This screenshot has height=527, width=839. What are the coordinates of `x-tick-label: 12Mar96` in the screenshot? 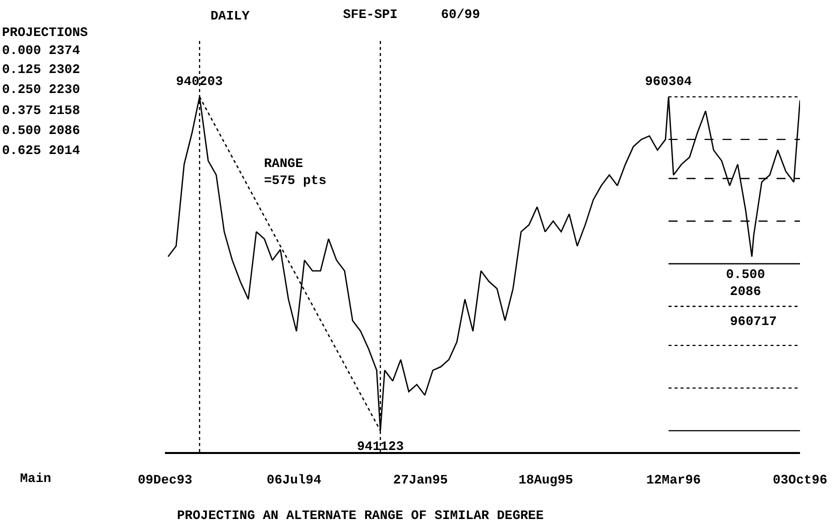 It's located at (673, 480).